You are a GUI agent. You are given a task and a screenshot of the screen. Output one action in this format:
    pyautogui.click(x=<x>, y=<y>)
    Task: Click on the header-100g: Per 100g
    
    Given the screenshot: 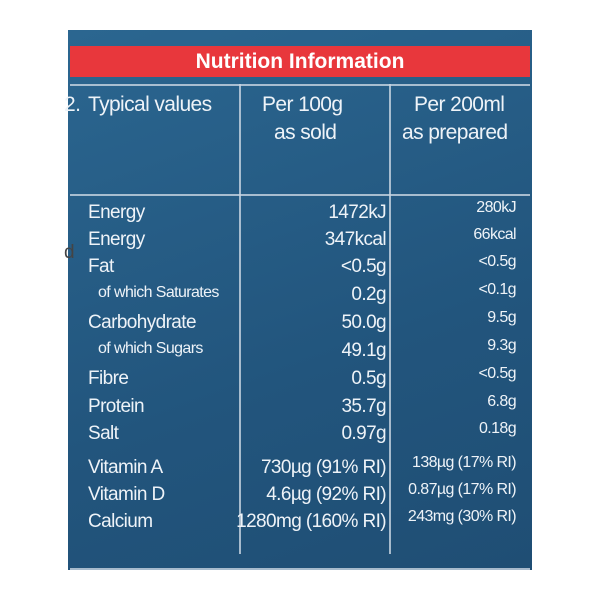 What is the action you would take?
    pyautogui.click(x=302, y=104)
    